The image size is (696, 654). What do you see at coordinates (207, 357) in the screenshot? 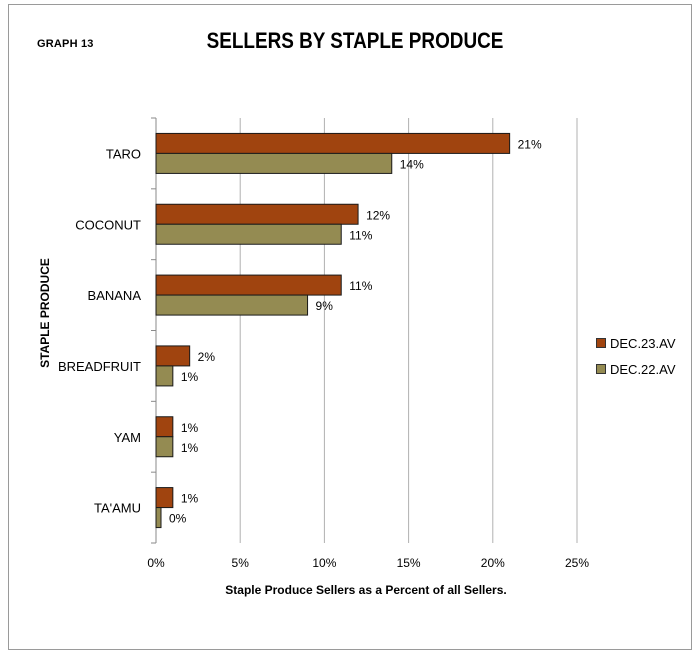
I see `data-label: 2%` at bounding box center [207, 357].